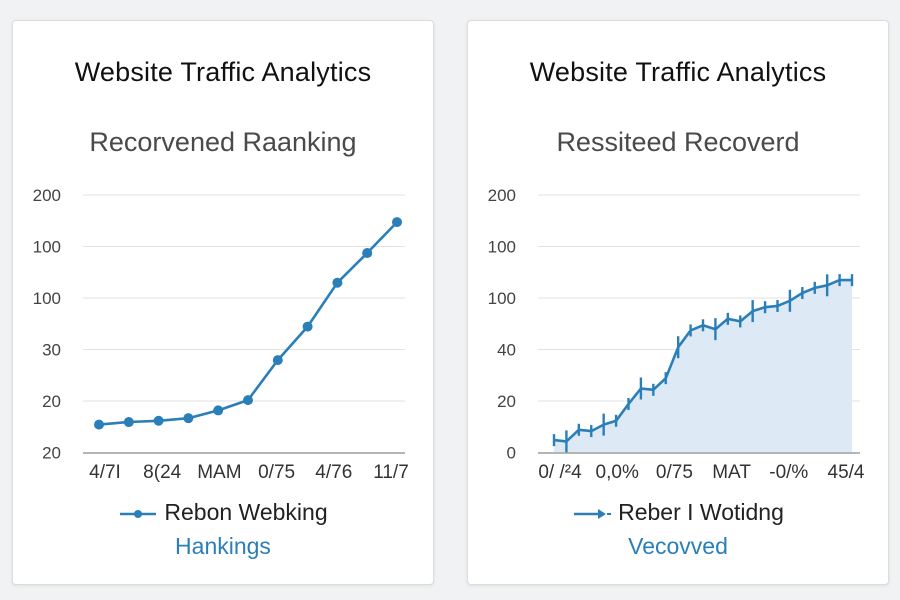 Image resolution: width=900 pixels, height=600 pixels. Describe the element at coordinates (246, 512) in the screenshot. I see `legend-series-label: Rebon Webking` at that location.